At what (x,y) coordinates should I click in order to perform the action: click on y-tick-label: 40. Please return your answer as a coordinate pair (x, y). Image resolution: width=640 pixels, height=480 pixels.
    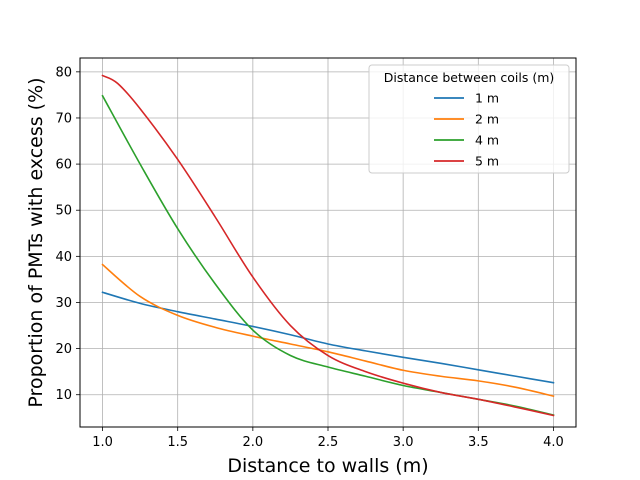
    Looking at the image, I should click on (63, 257).